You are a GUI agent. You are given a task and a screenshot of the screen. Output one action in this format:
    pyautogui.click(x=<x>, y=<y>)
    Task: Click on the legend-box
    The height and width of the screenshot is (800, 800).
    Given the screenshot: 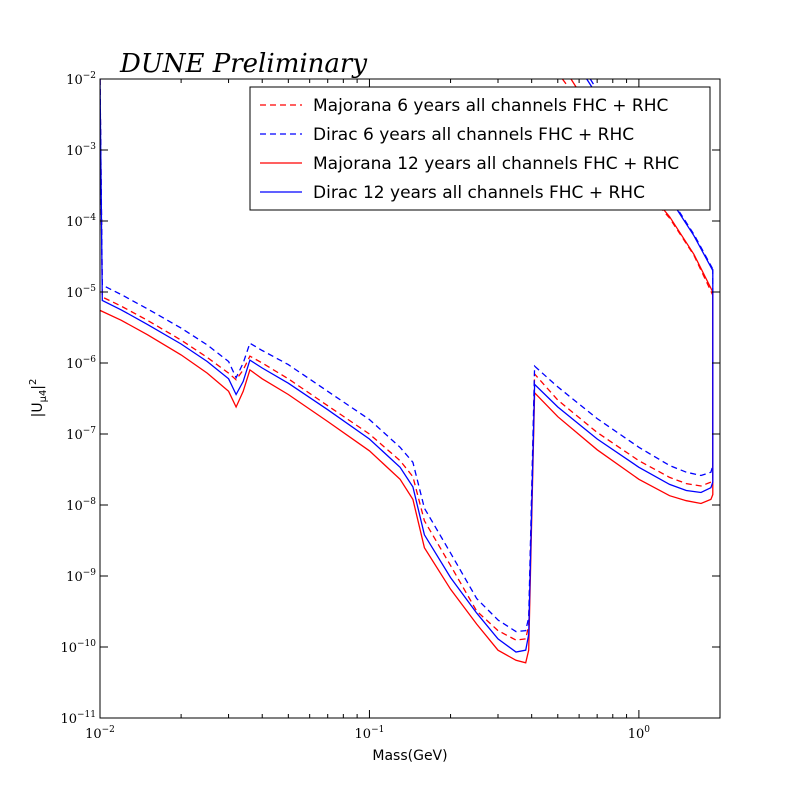 What is the action you would take?
    pyautogui.click(x=480, y=148)
    